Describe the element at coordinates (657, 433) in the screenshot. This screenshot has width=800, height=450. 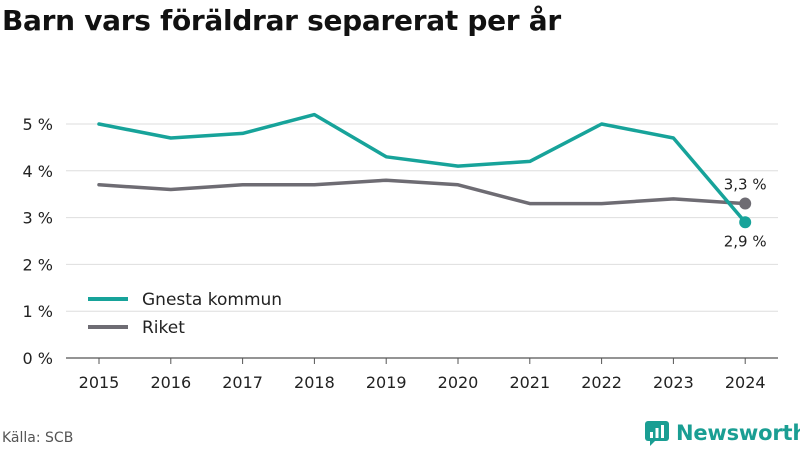
I see `newsworthy-logo-icon` at that location.